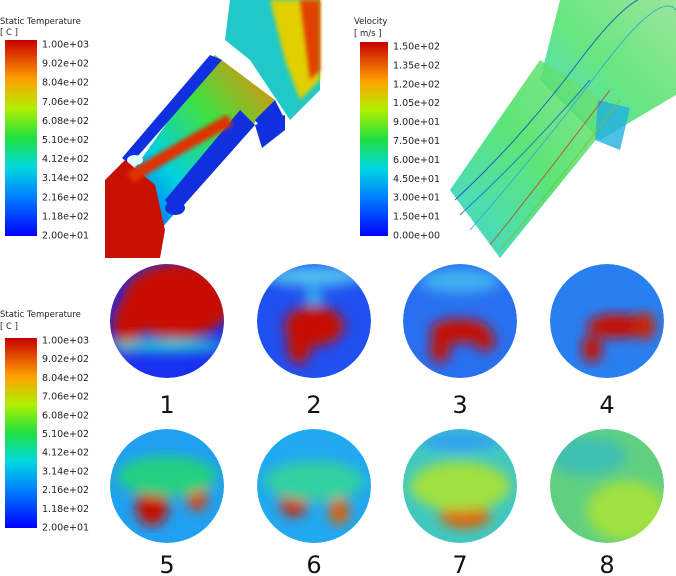 The height and width of the screenshot is (576, 676). I want to click on panel-label: 3, so click(459, 405).